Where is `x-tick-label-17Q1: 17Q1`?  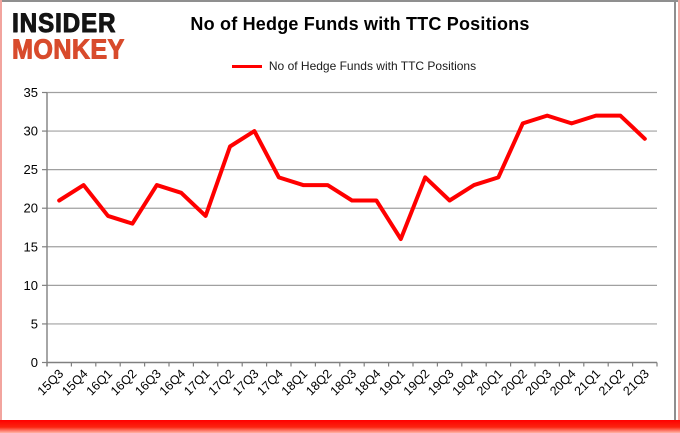 x-tick-label-17Q1: 17Q1 is located at coordinates (197, 383).